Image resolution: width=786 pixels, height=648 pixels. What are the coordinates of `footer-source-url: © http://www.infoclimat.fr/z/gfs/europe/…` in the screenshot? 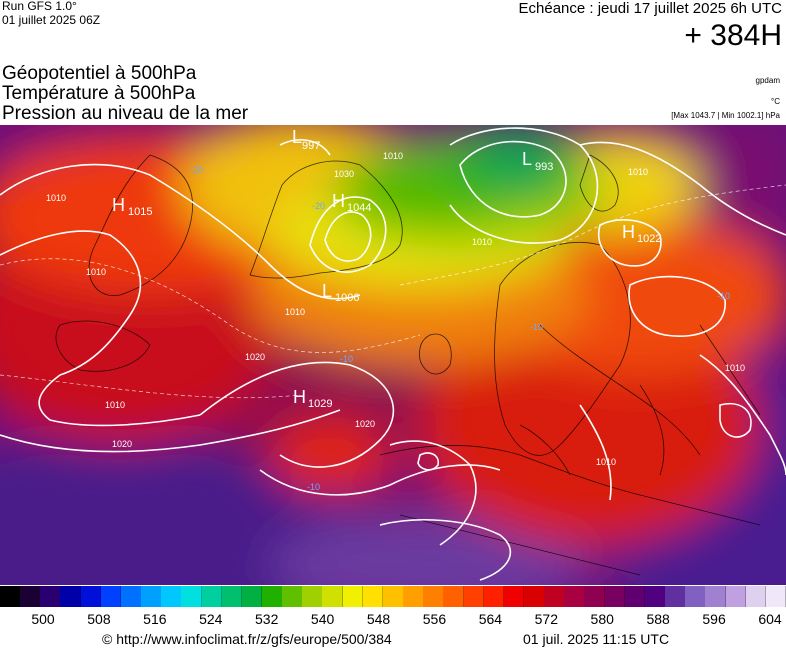 It's located at (247, 639).